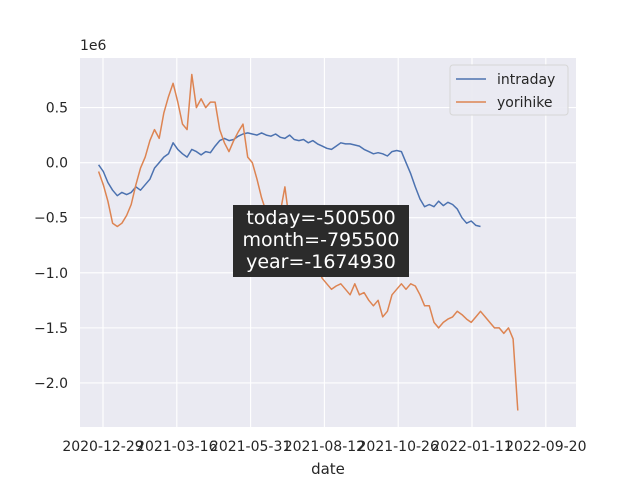 The width and height of the screenshot is (640, 480). What do you see at coordinates (509, 90) in the screenshot?
I see `legend: intraday yorihike` at bounding box center [509, 90].